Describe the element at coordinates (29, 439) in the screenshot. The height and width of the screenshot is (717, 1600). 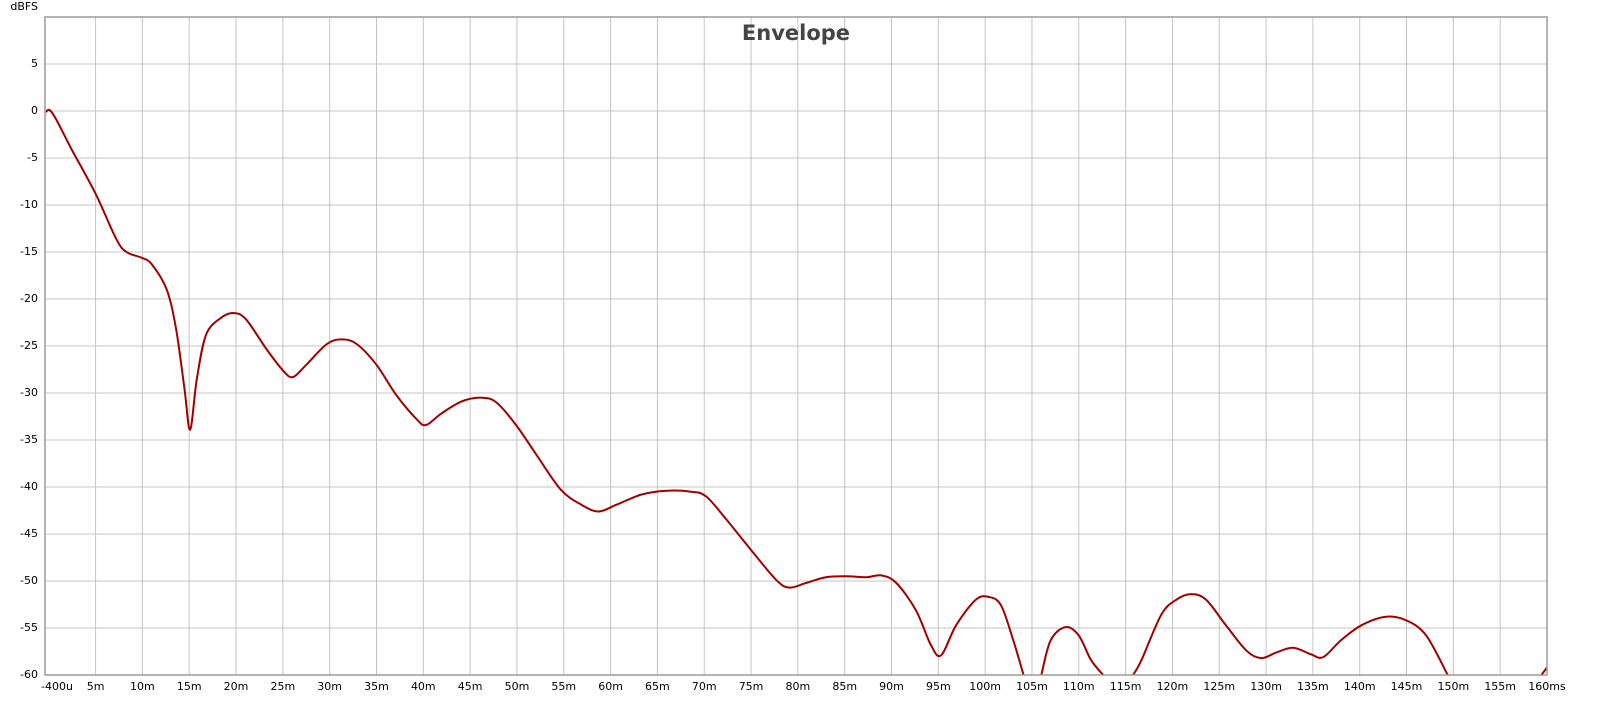
I see `y-tick-label: -35` at that location.